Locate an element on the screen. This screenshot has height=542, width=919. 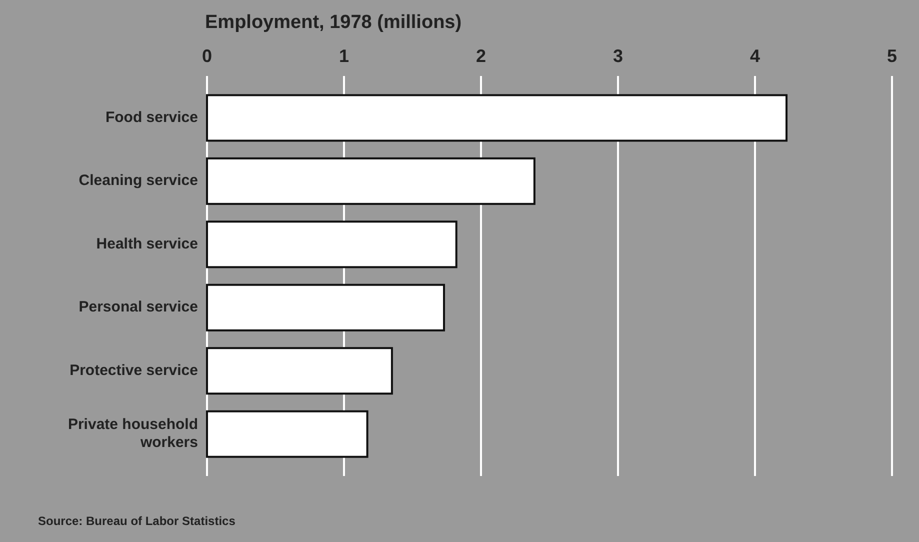
x-tick-label: 5 is located at coordinates (892, 56).